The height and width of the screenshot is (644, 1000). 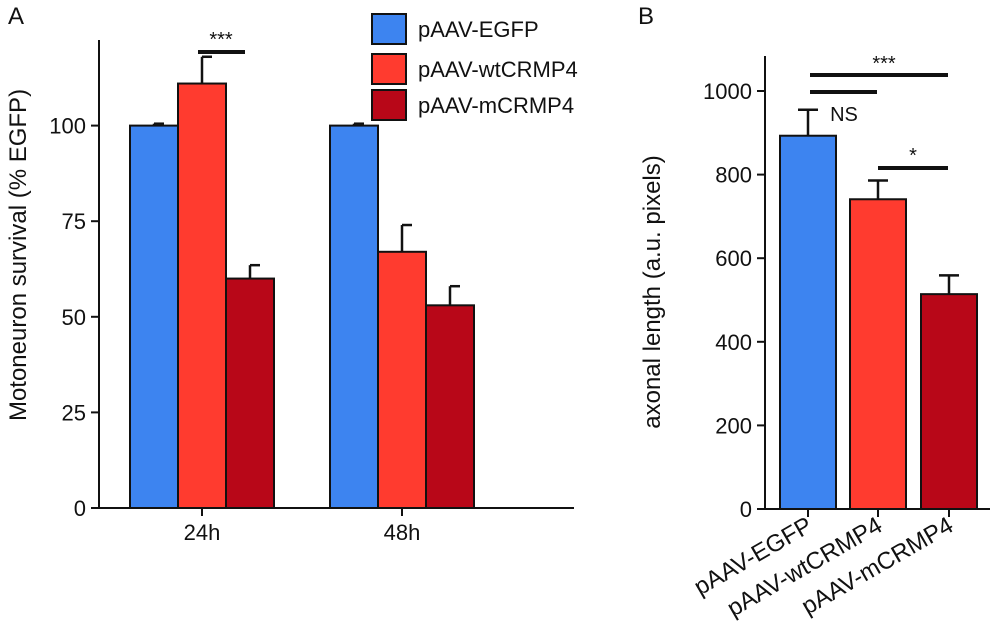 I want to click on bars-b, so click(x=878, y=309).